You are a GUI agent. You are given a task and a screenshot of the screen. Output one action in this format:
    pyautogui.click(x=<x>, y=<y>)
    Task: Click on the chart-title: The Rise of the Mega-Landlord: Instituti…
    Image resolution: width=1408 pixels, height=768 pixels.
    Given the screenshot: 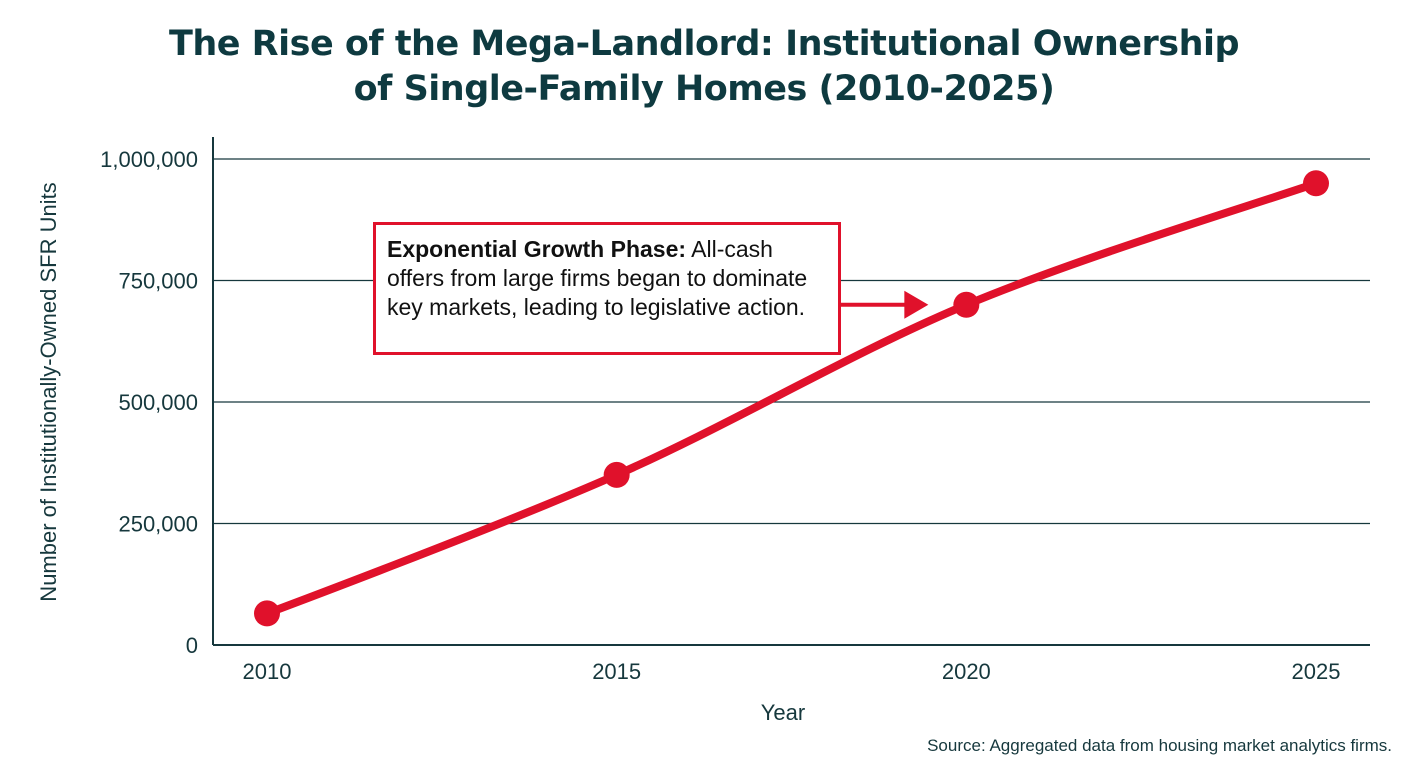 What is the action you would take?
    pyautogui.click(x=704, y=67)
    